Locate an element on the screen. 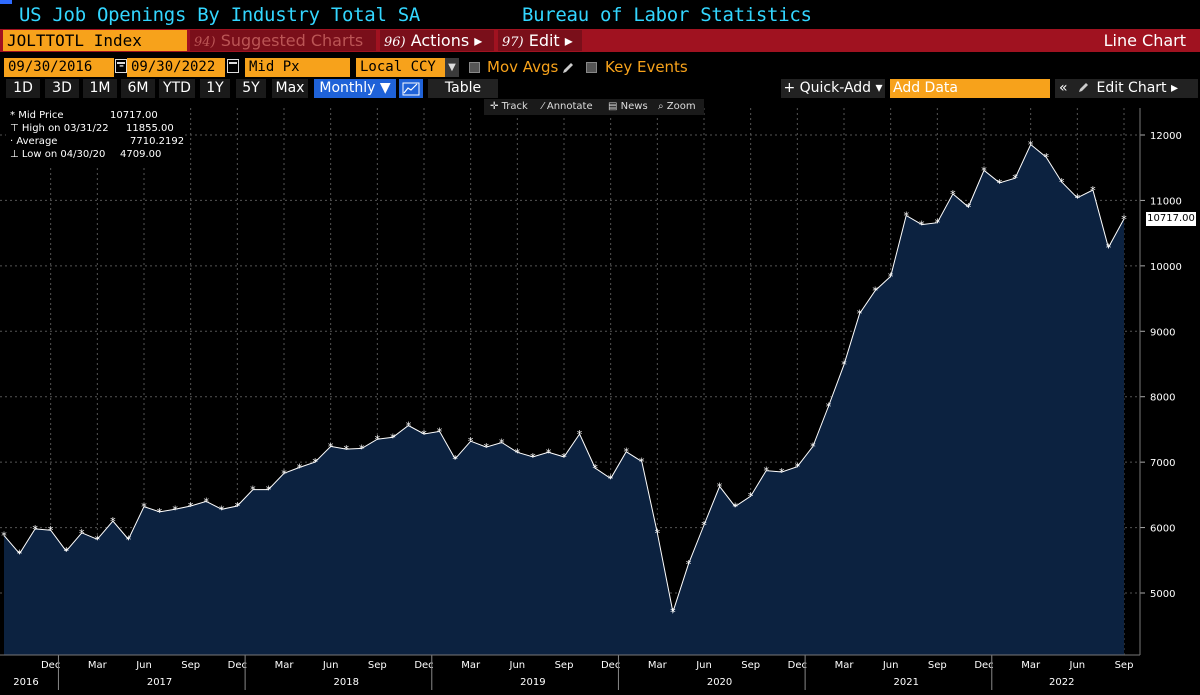 The height and width of the screenshot is (695, 1200). chart-type-label: Line Chart is located at coordinates (1144, 40).